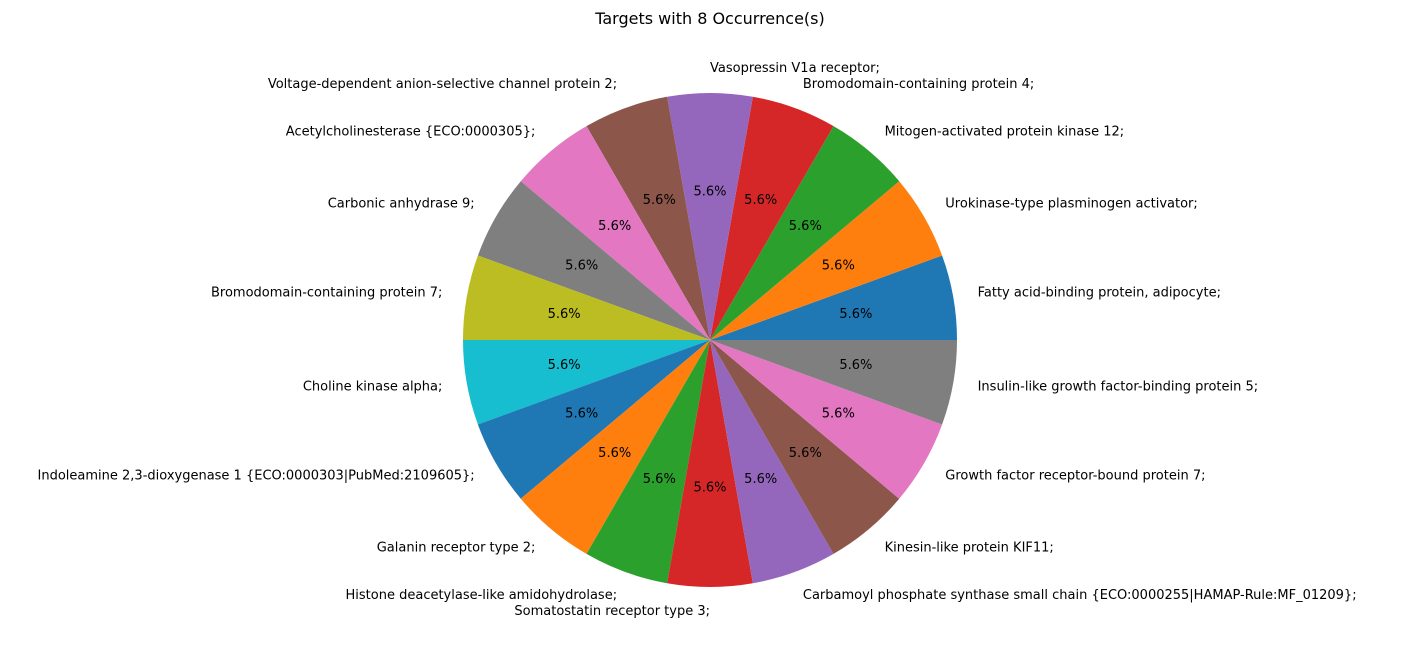 This screenshot has width=1403, height=658. I want to click on pie-category-label: Kinesin-like protein KIF11;, so click(969, 548).